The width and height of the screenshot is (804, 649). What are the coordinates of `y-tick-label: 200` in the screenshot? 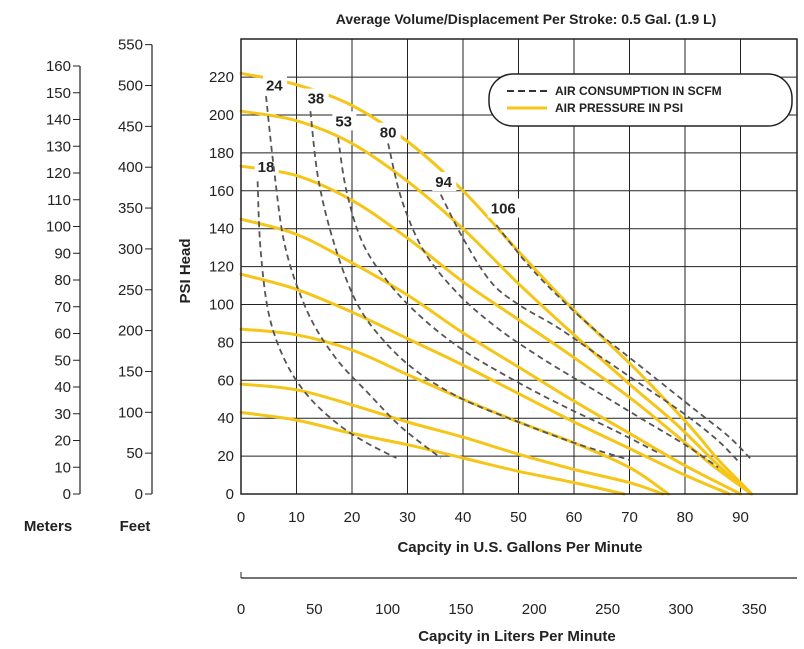 It's located at (221, 115).